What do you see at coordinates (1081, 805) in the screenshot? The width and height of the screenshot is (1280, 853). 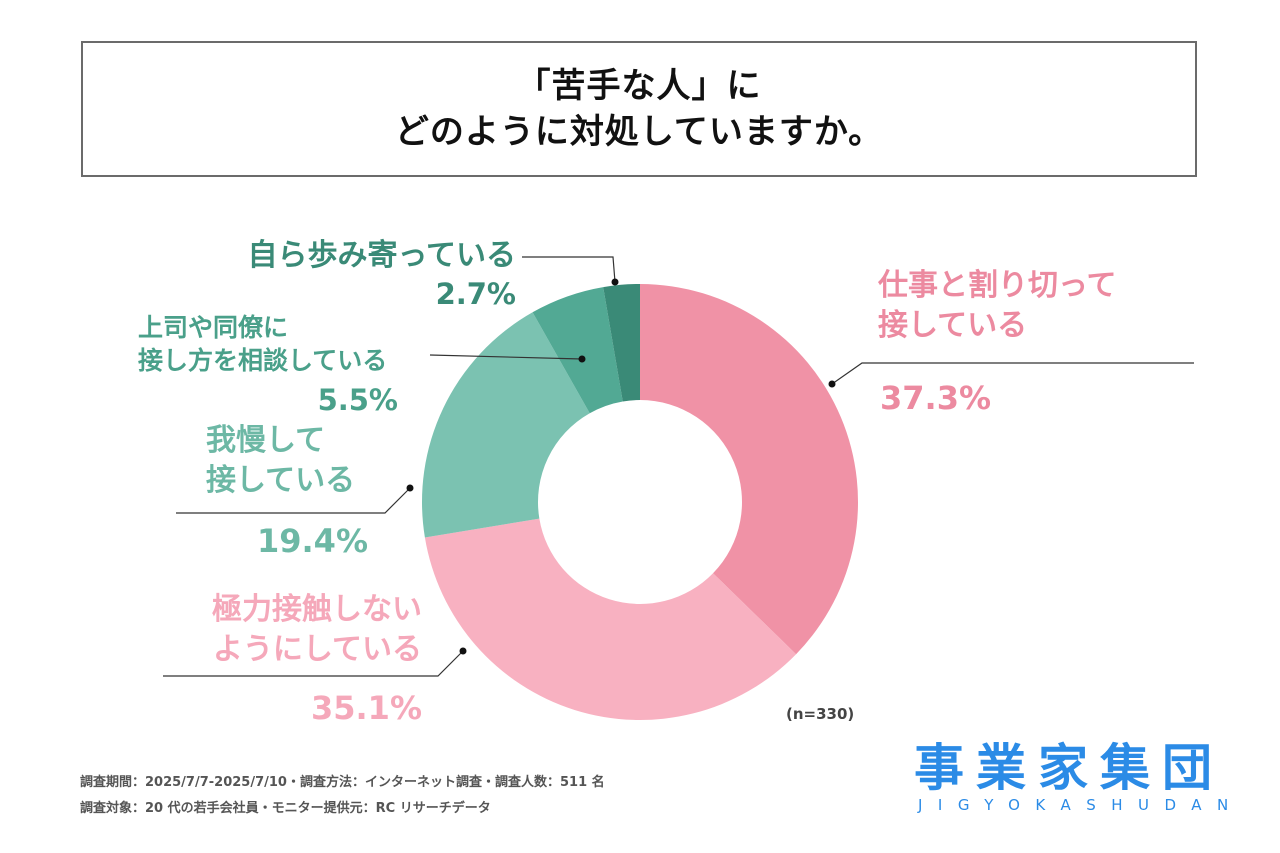 I see `logo-roman: JIGYOKASHUDAN` at bounding box center [1081, 805].